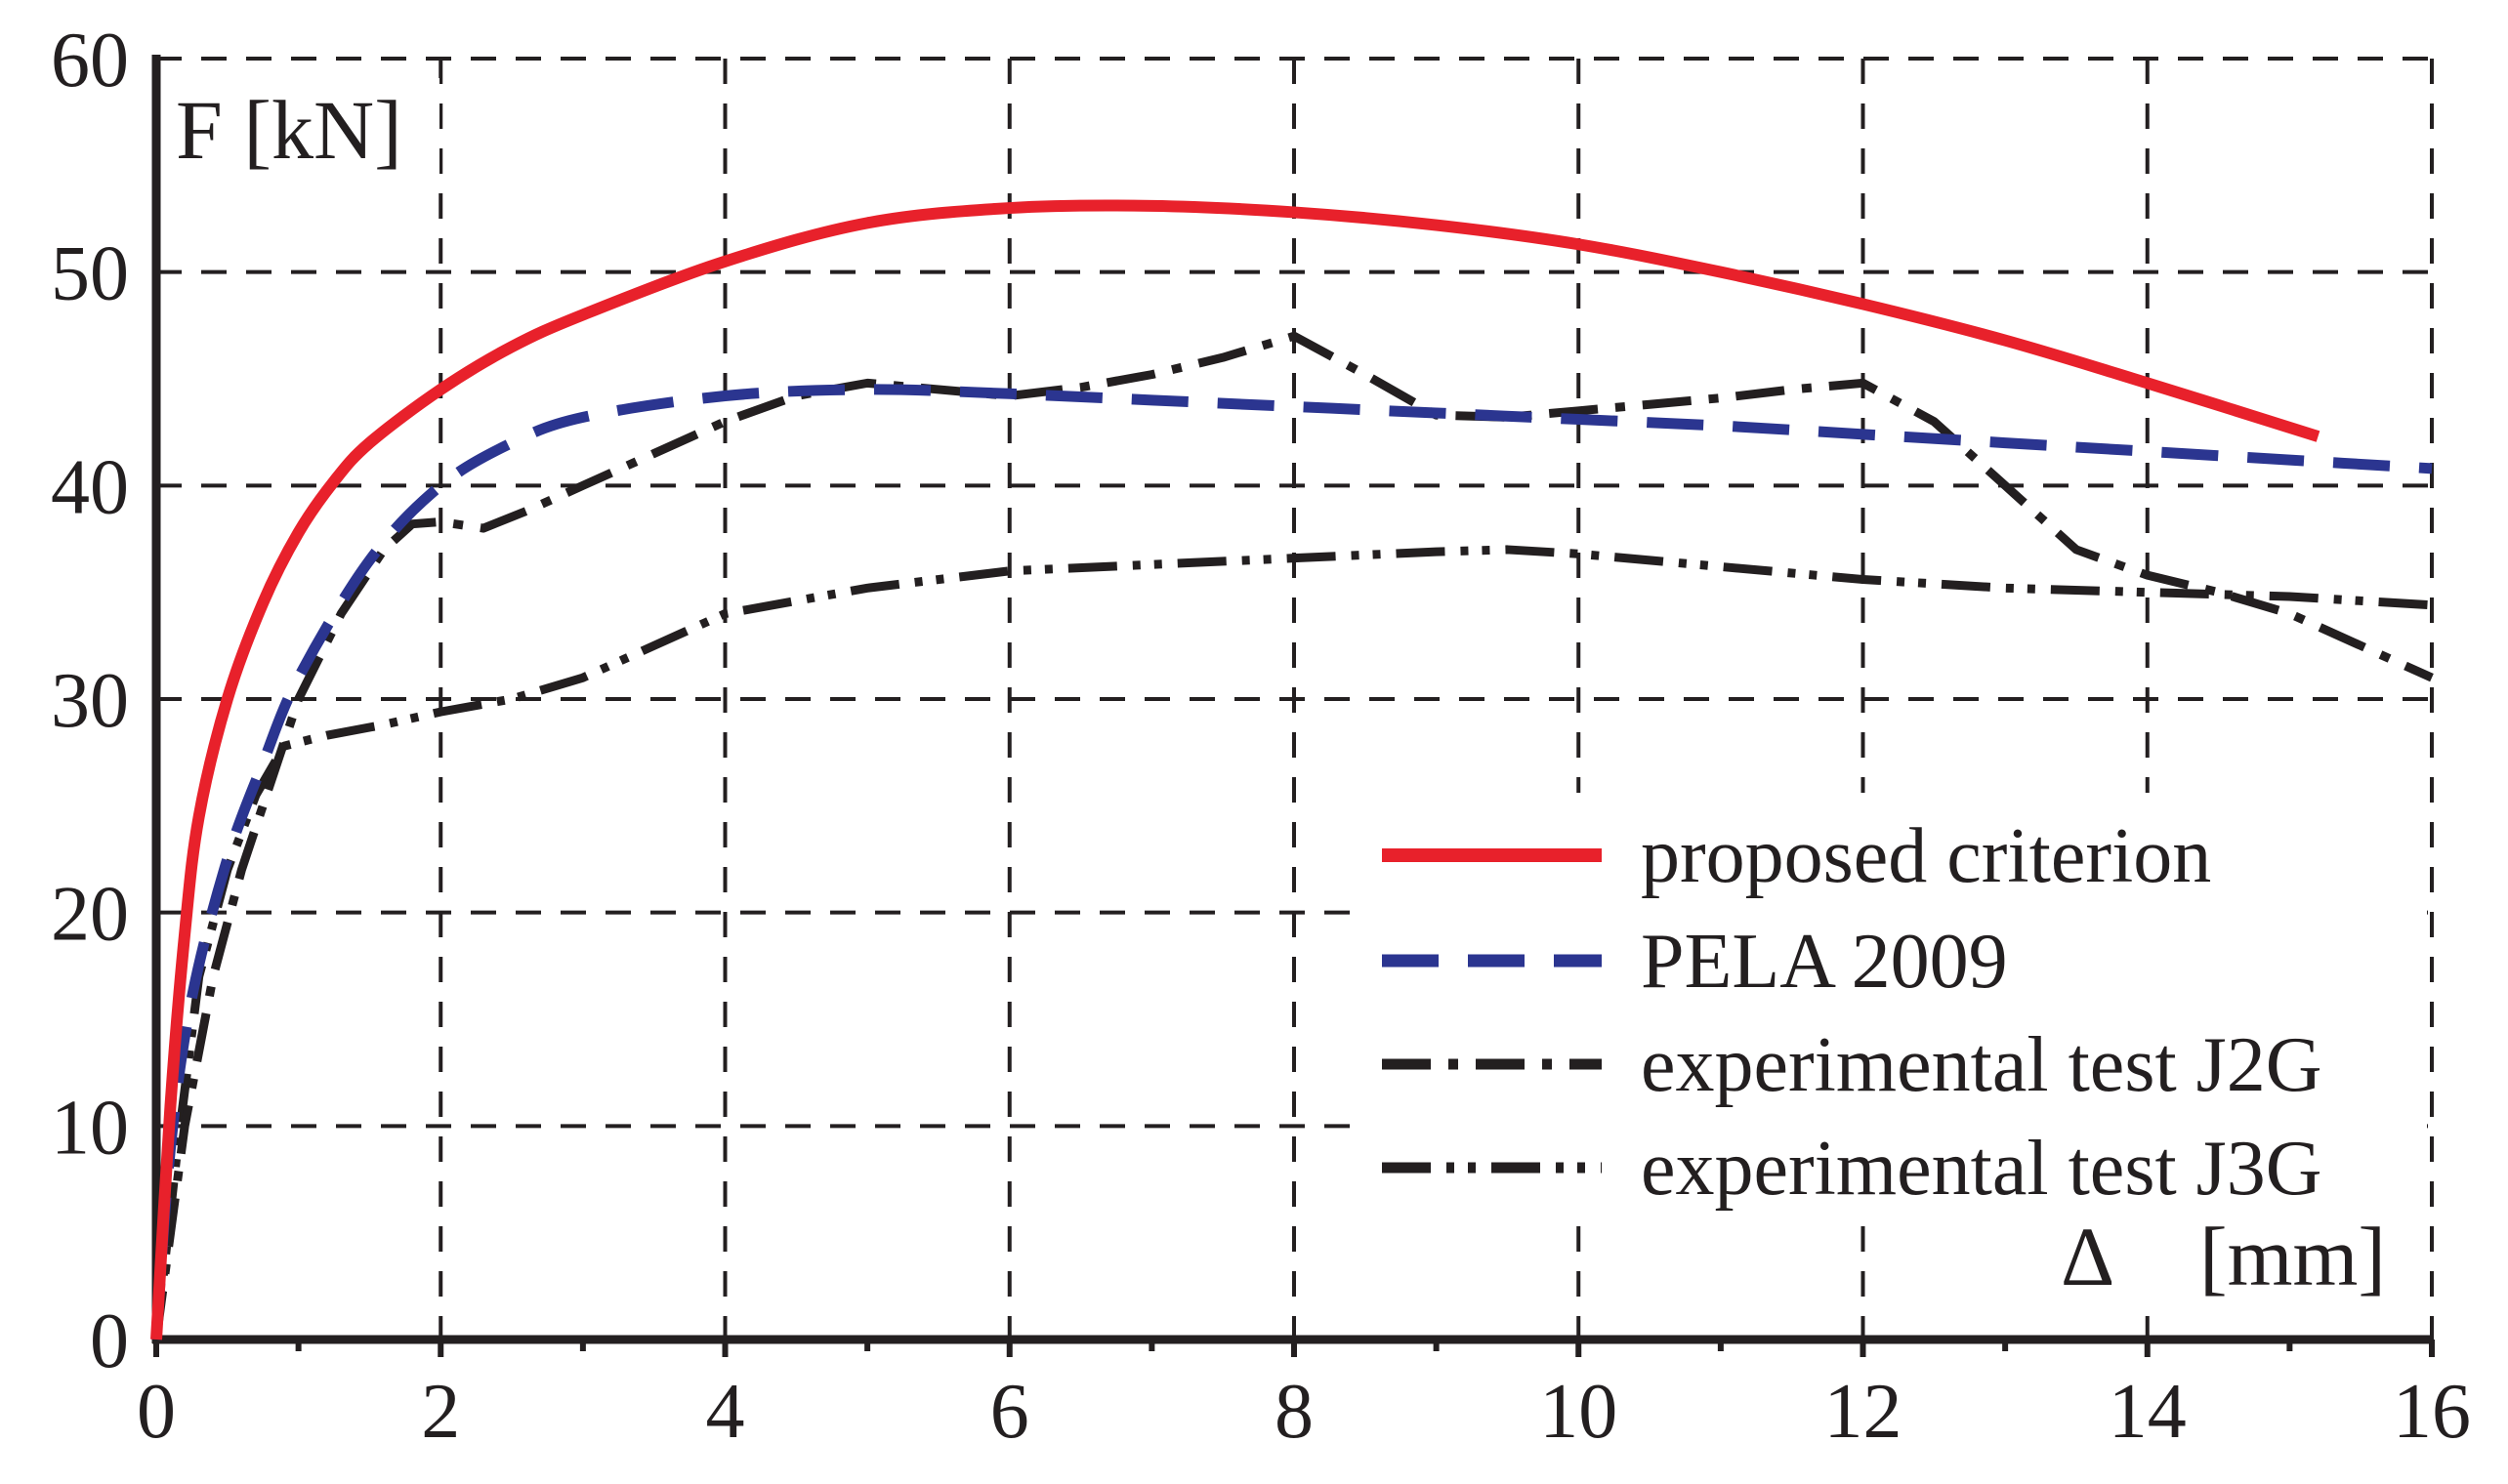 Image resolution: width=2508 pixels, height=1484 pixels. Describe the element at coordinates (440, 1412) in the screenshot. I see `x-tick-label: 2` at that location.